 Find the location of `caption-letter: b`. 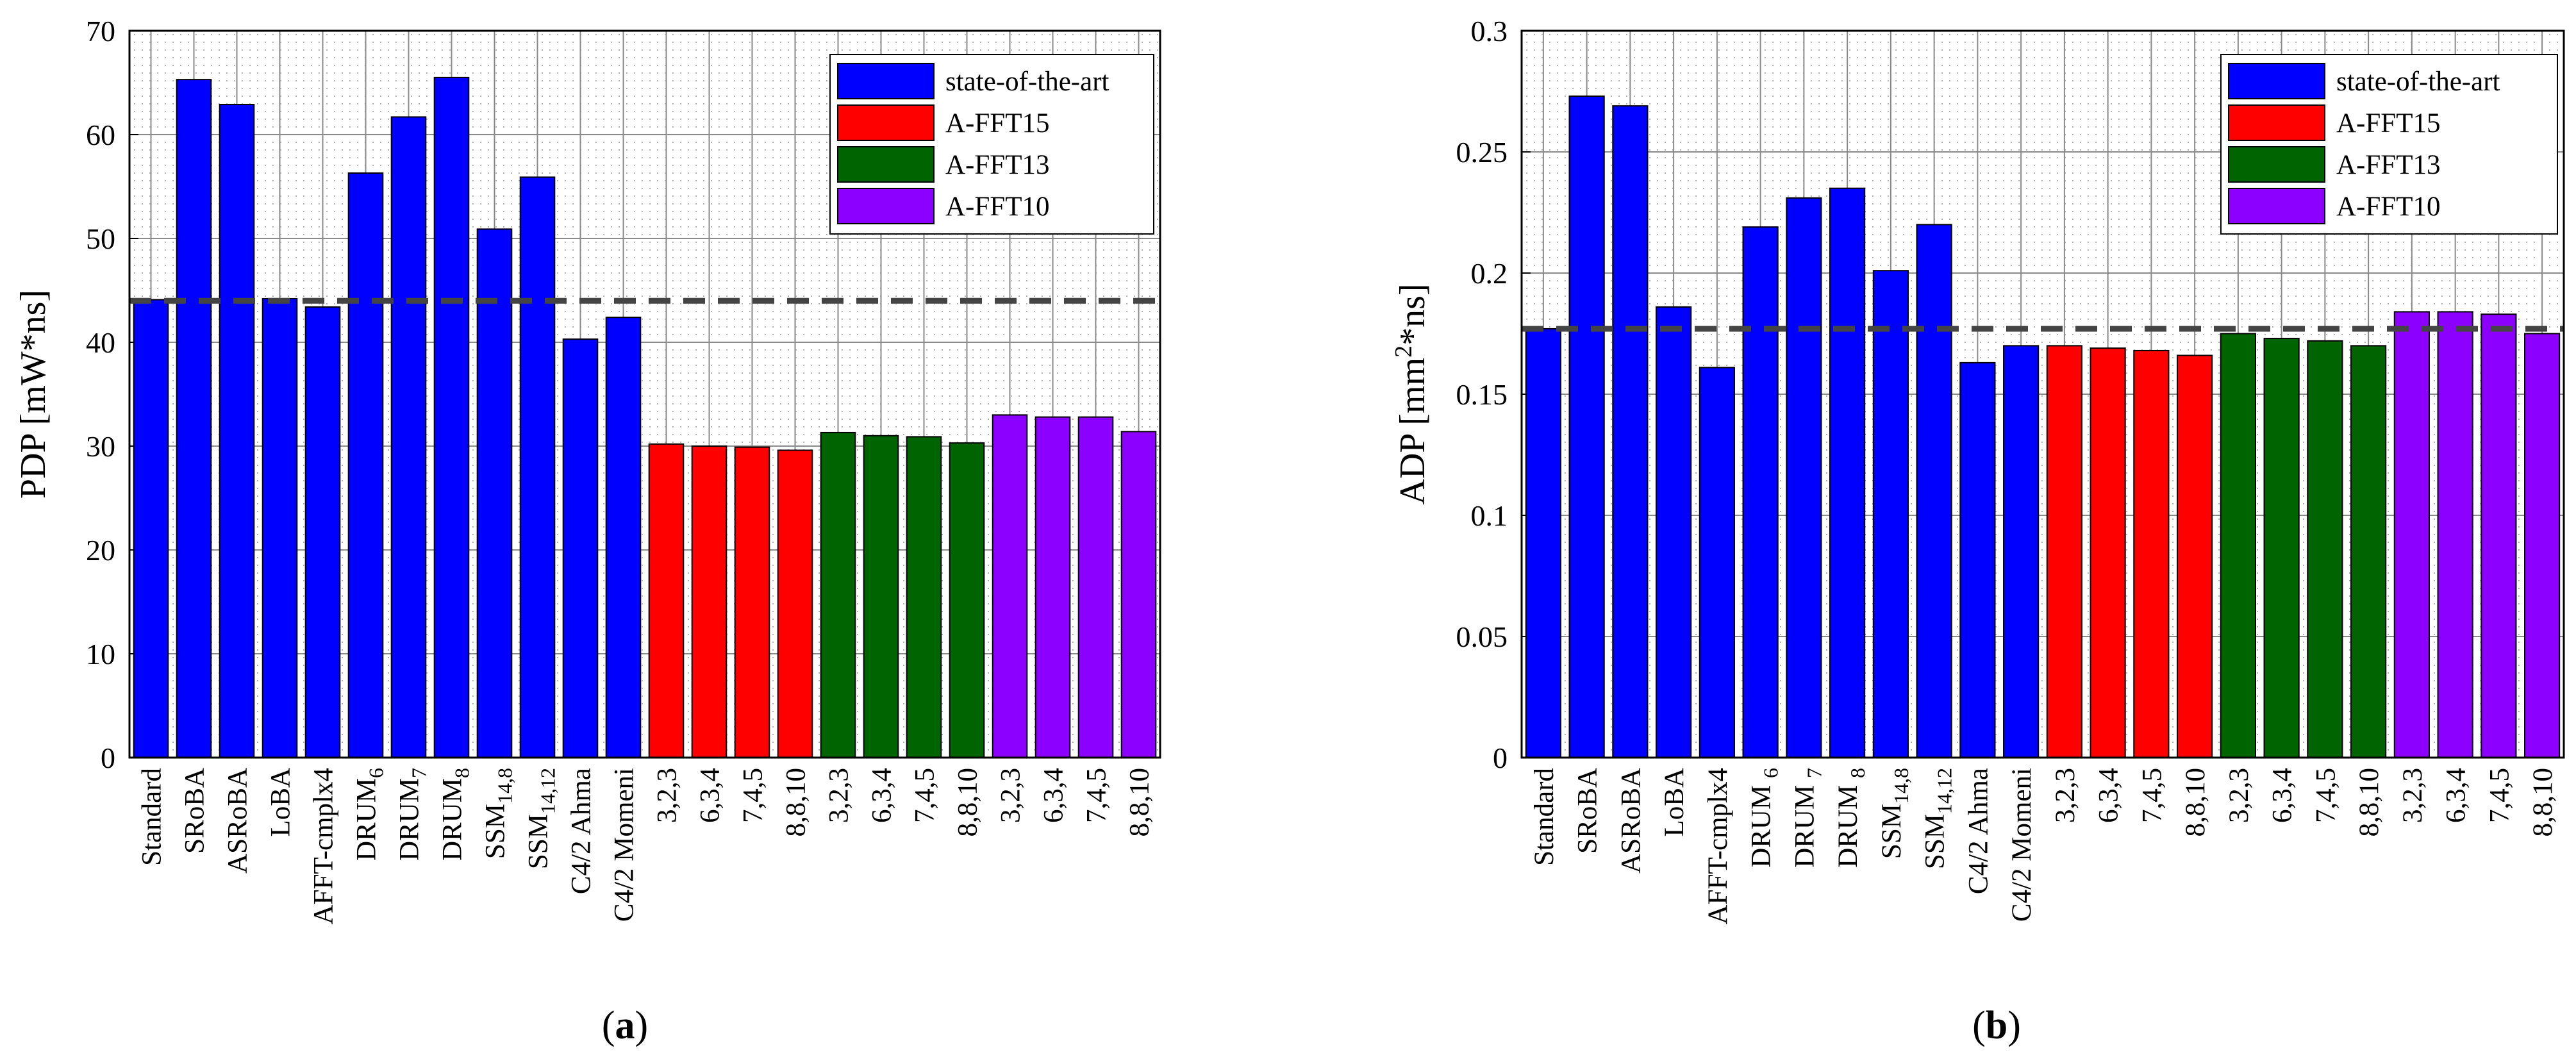

caption-letter: b is located at coordinates (1997, 1025).